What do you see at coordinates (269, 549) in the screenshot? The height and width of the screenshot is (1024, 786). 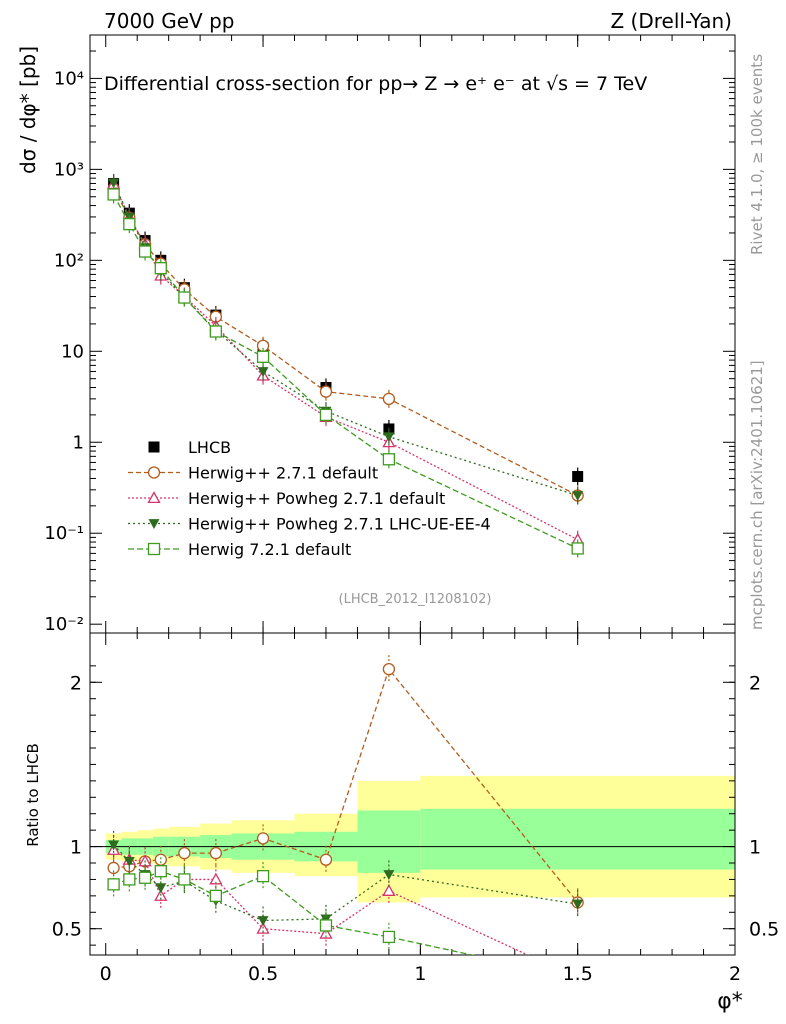 I see `legend-label: Herwig 7.2.1 default` at bounding box center [269, 549].